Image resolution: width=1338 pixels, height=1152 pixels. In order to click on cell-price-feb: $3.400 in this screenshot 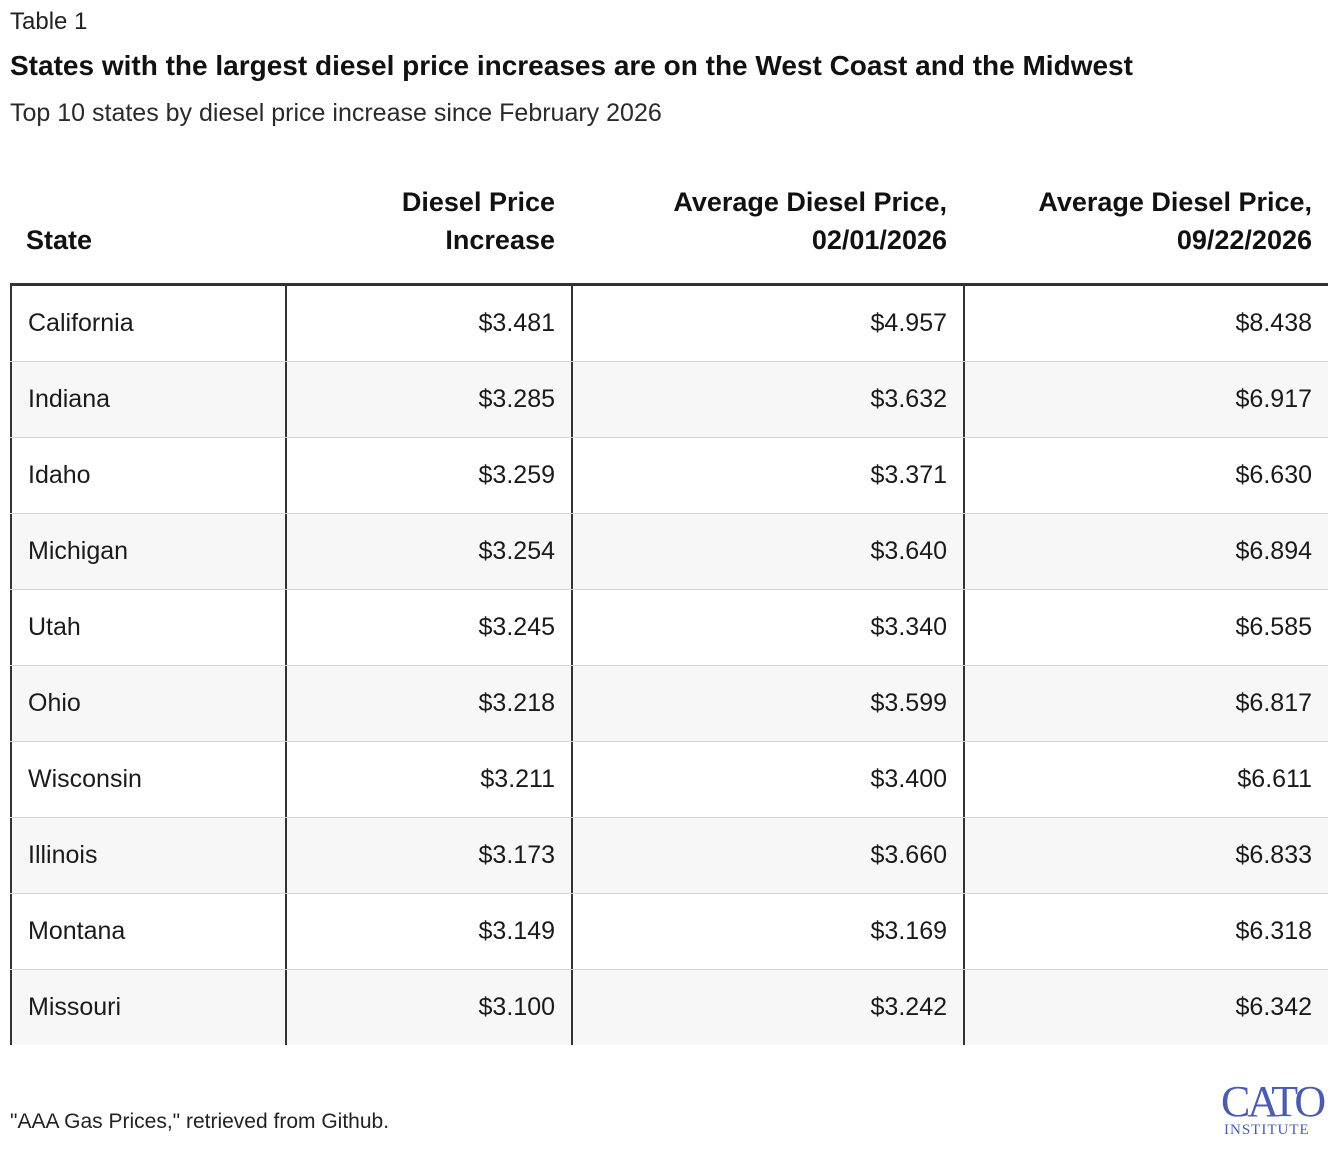, I will do `click(767, 779)`.